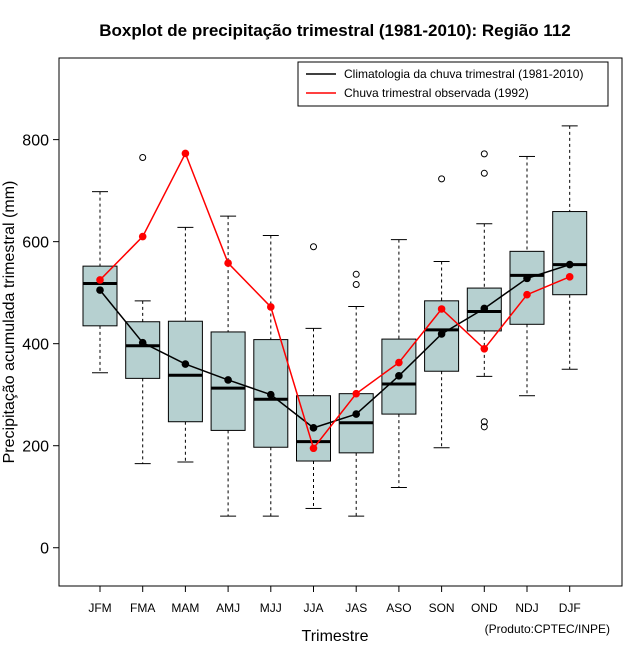 This screenshot has height=665, width=640. What do you see at coordinates (547, 629) in the screenshot?
I see `footer-credit: (Produto:CPTEC/INPE)` at bounding box center [547, 629].